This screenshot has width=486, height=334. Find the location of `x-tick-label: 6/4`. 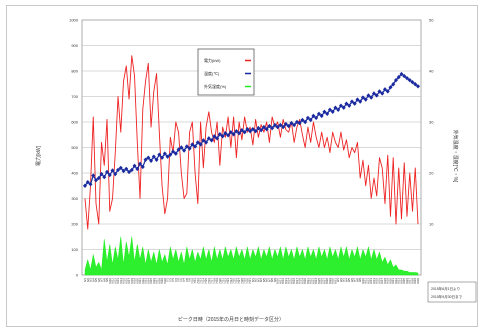

x-tick-label: 6/4 is located at coordinates (93, 280).